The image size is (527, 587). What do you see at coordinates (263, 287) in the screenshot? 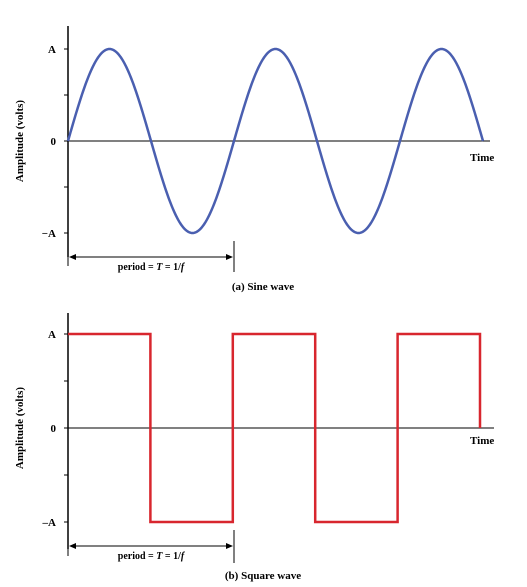
I see `chart-caption: (a) Sine wave` at bounding box center [263, 287].